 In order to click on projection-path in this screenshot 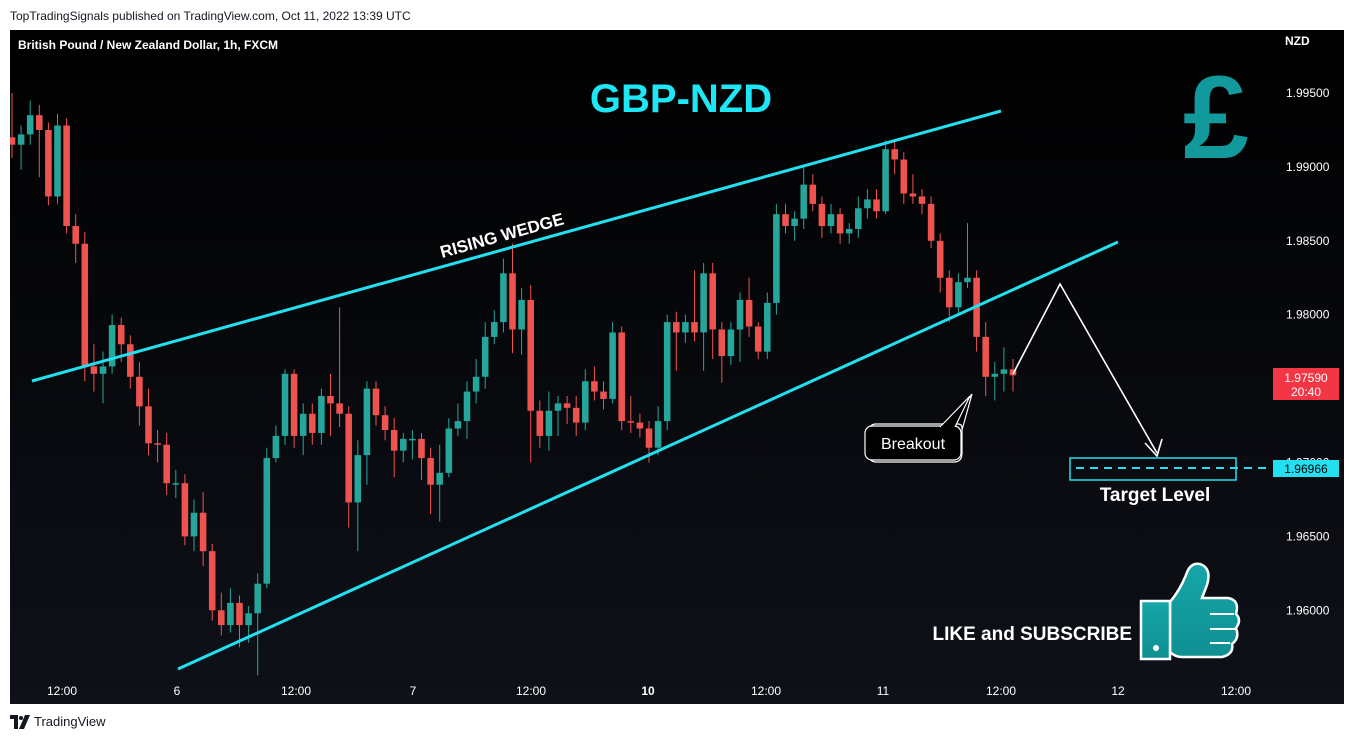, I will do `click(1085, 368)`.